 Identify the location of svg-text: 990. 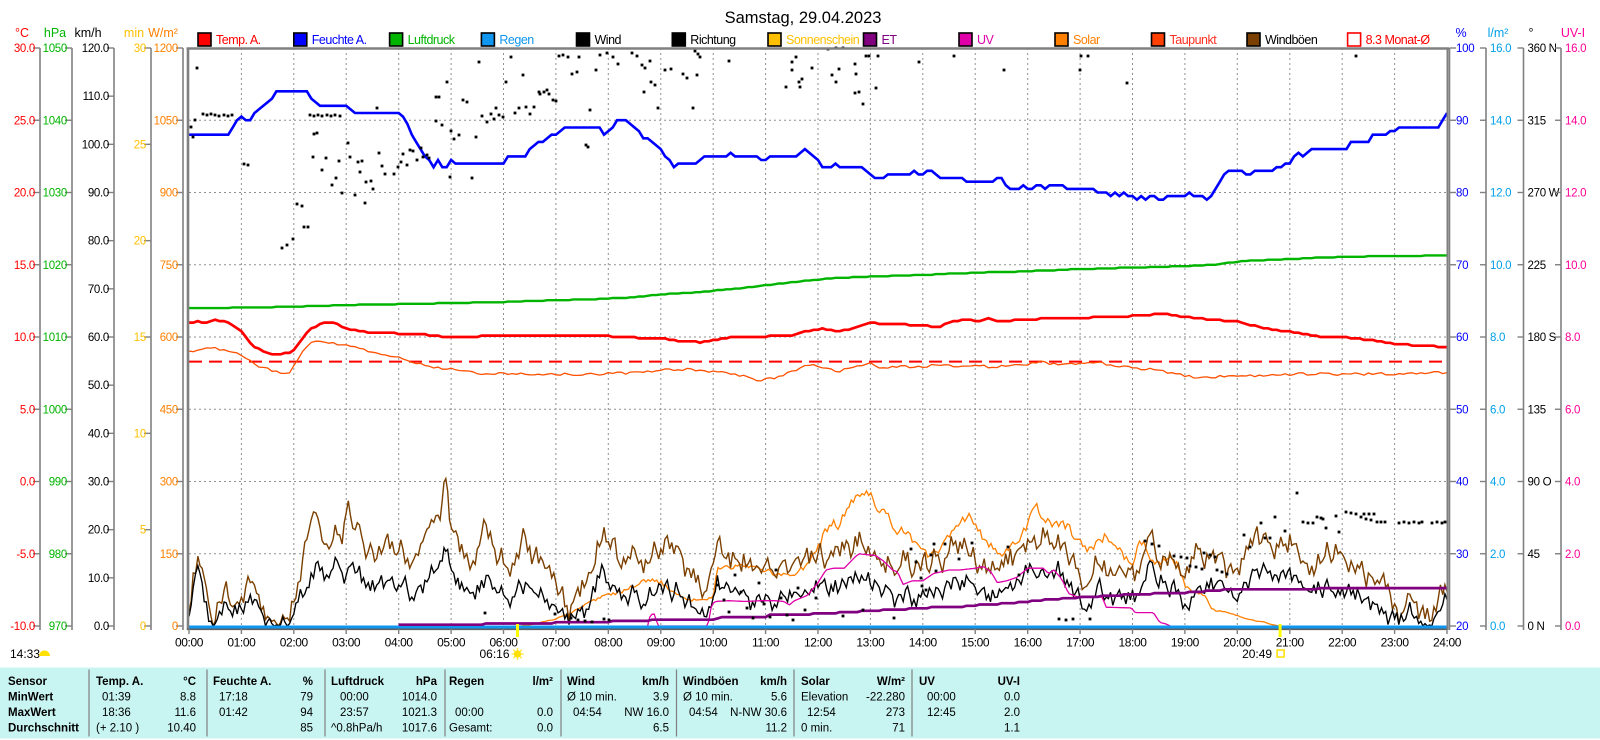
(58, 483).